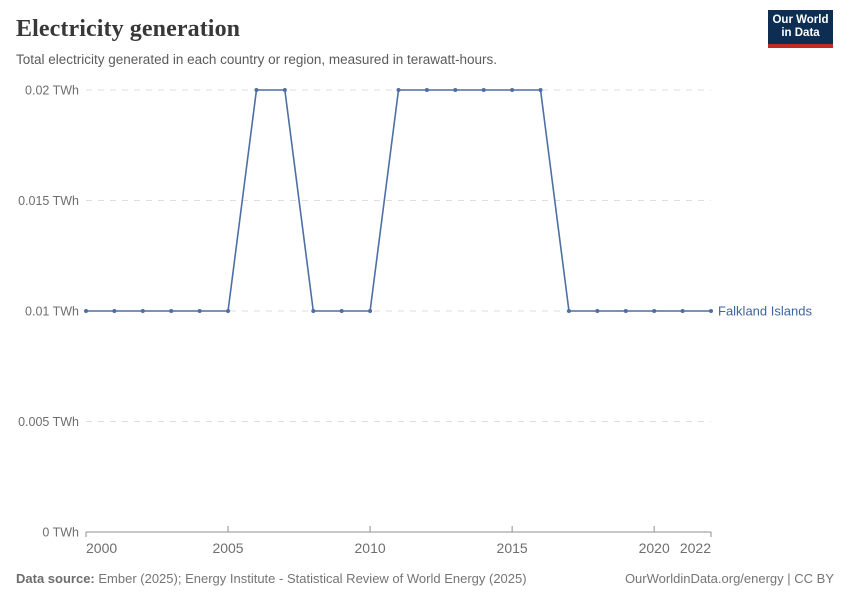  I want to click on x-axis-label-2010: 2010, so click(370, 548).